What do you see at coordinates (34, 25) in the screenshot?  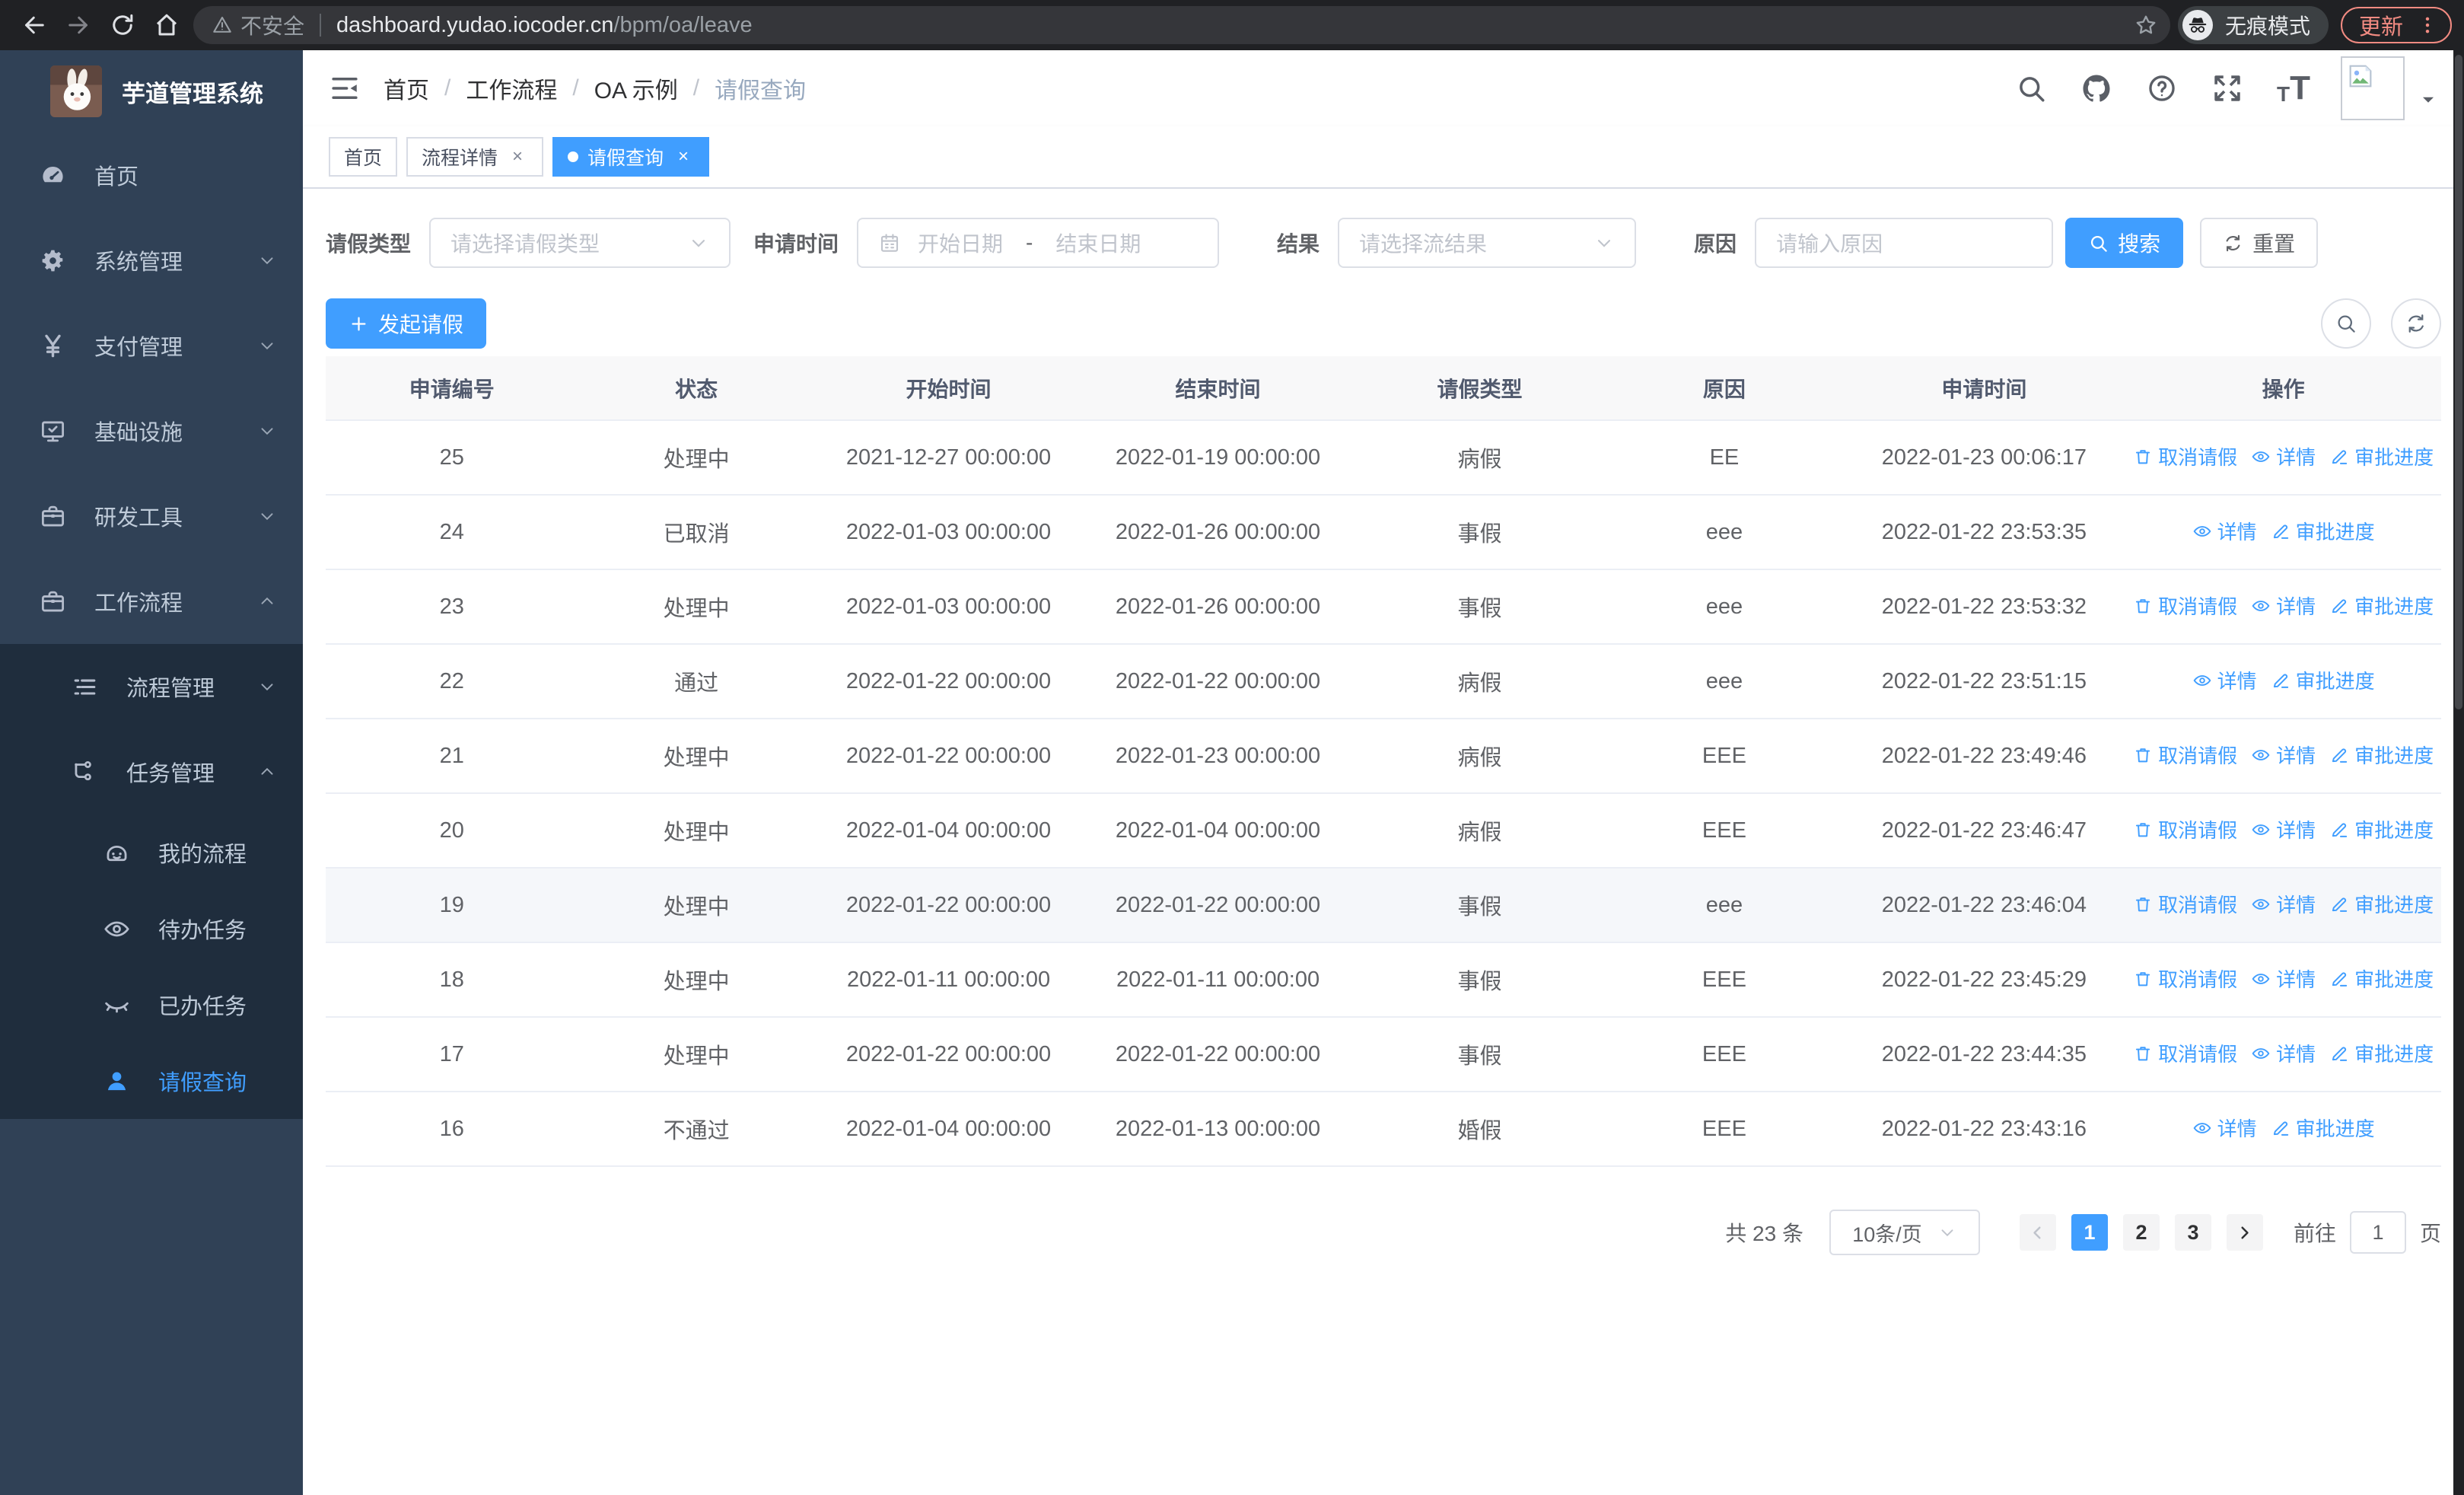 I see `back-icon` at bounding box center [34, 25].